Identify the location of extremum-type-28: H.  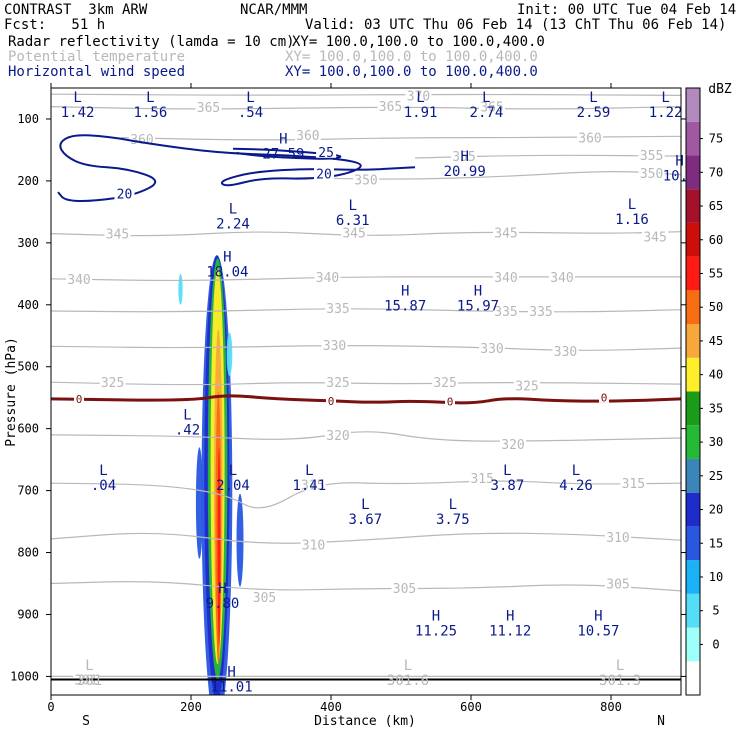
(231, 672).